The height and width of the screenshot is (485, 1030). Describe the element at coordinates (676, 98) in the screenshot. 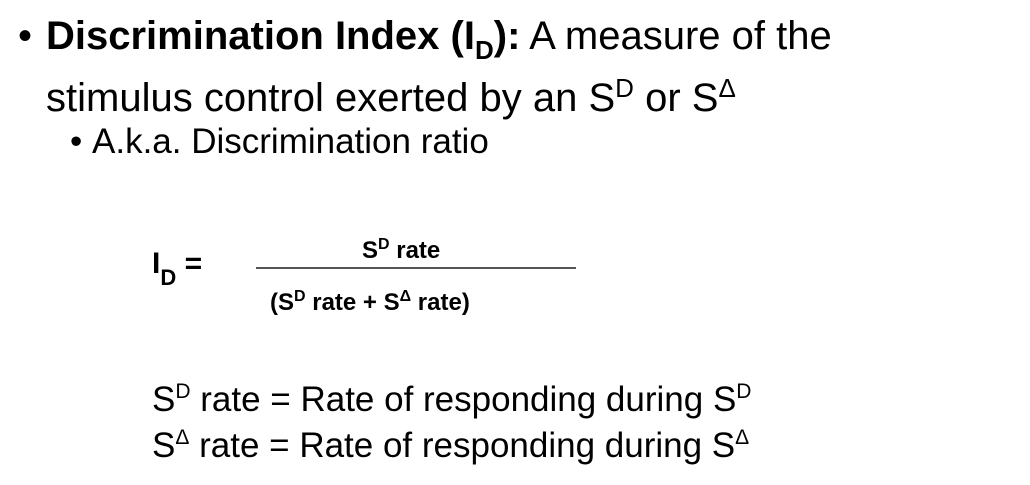

I see `description-or: or S` at that location.